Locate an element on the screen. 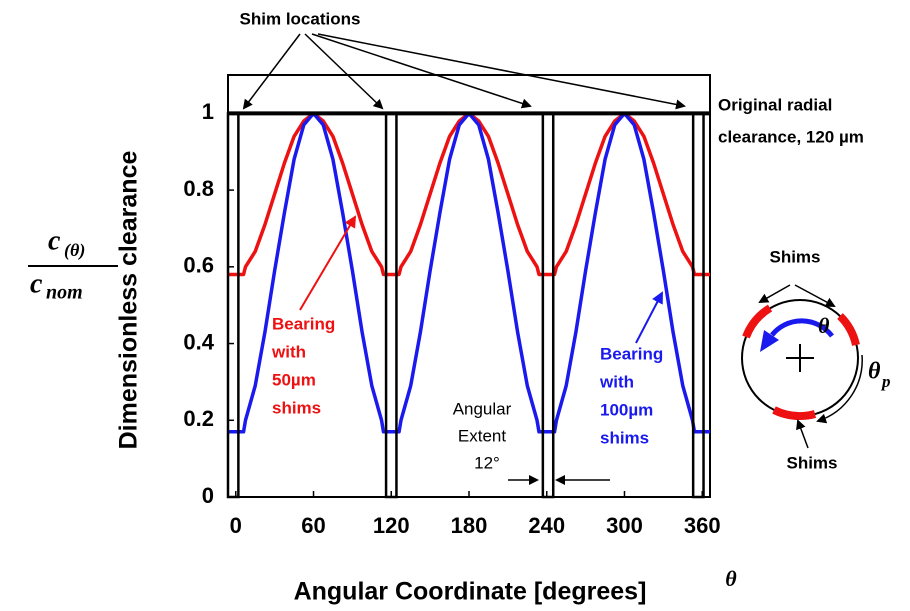  y-tick-label: 0.8 is located at coordinates (198, 188).